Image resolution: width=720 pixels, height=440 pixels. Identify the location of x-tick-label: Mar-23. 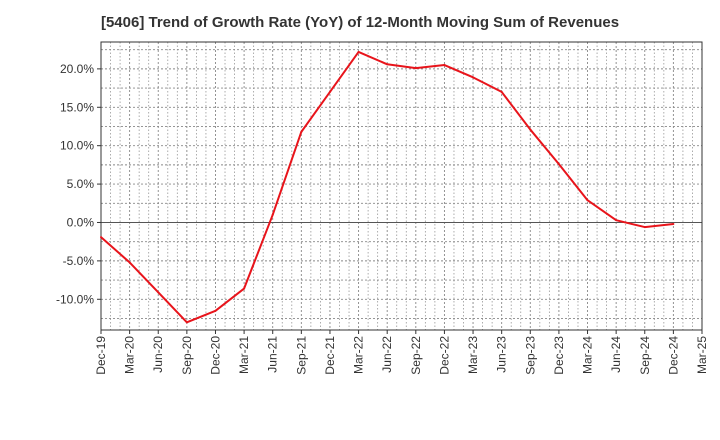
(473, 355).